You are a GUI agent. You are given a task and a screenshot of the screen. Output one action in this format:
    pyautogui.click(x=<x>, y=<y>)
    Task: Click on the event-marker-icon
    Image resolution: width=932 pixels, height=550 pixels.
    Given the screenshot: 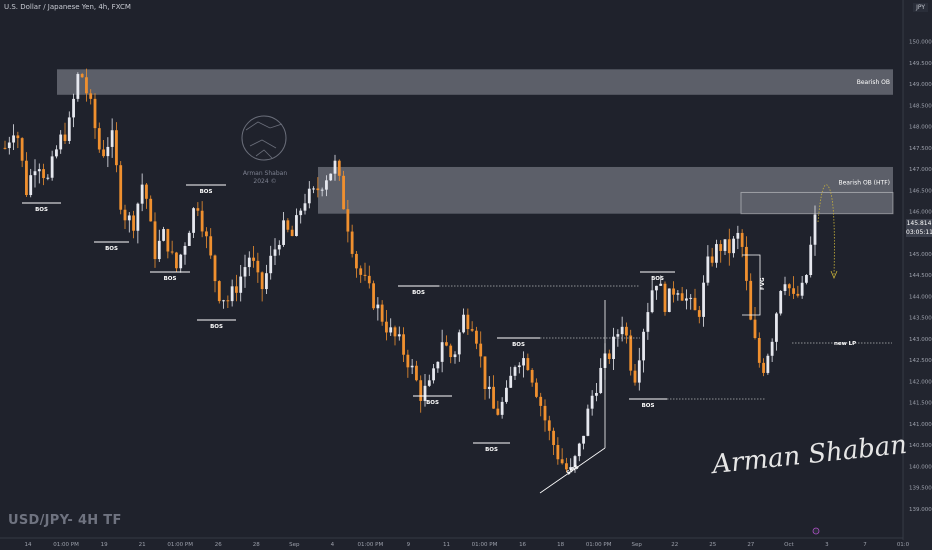 What is the action you would take?
    pyautogui.click(x=816, y=531)
    